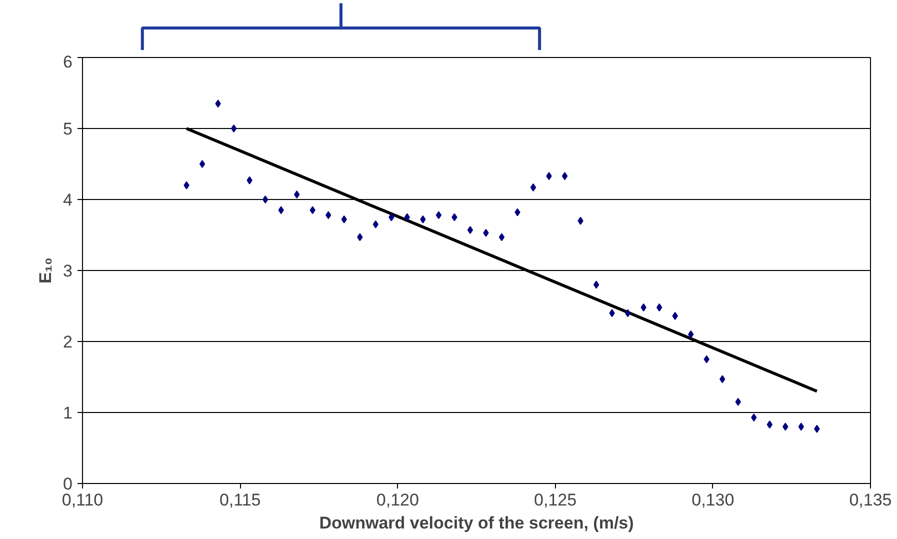  Describe the element at coordinates (68, 62) in the screenshot. I see `y-tick-label: 6` at that location.